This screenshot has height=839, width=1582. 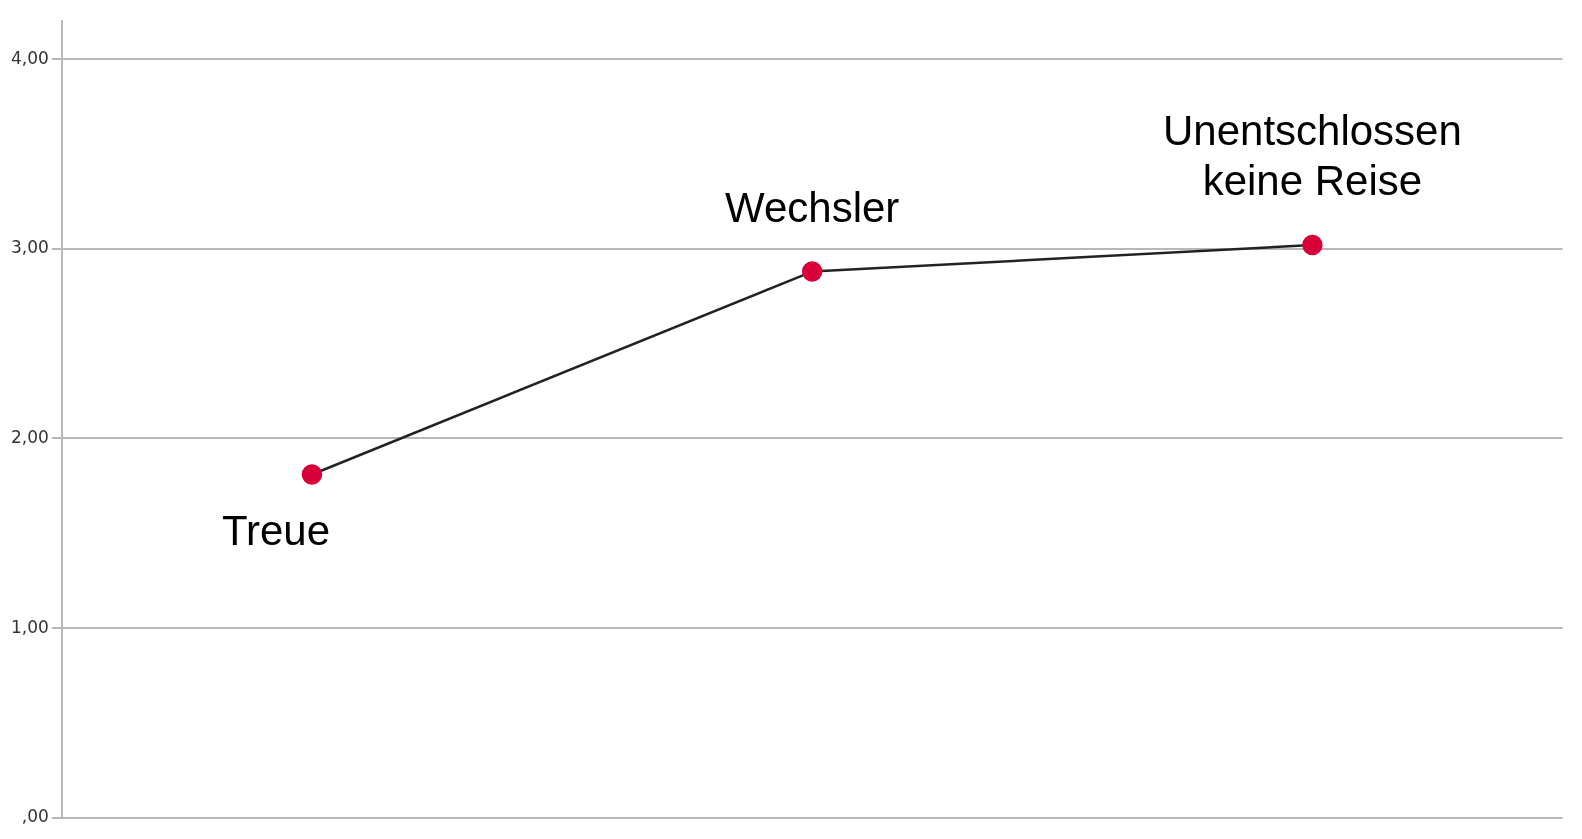 What do you see at coordinates (29, 626) in the screenshot?
I see `y-tick-label: 1,00` at bounding box center [29, 626].